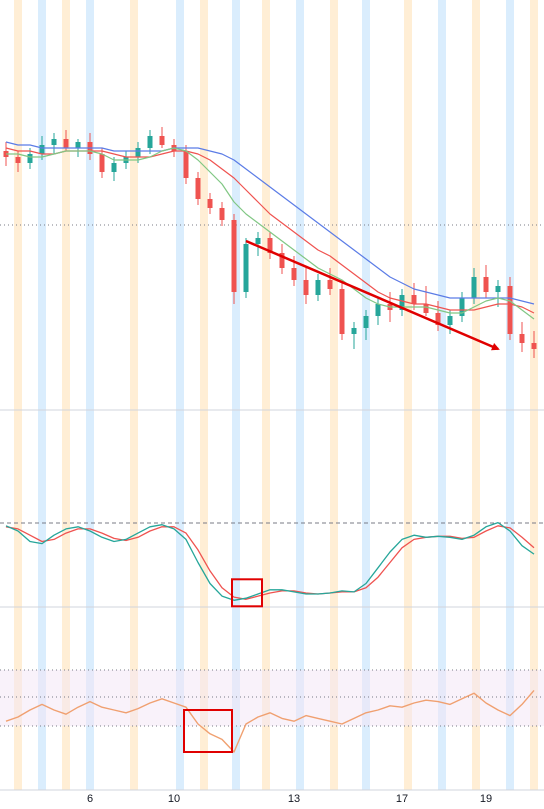 The height and width of the screenshot is (809, 544). I want to click on rsi-panel, so click(270, 721).